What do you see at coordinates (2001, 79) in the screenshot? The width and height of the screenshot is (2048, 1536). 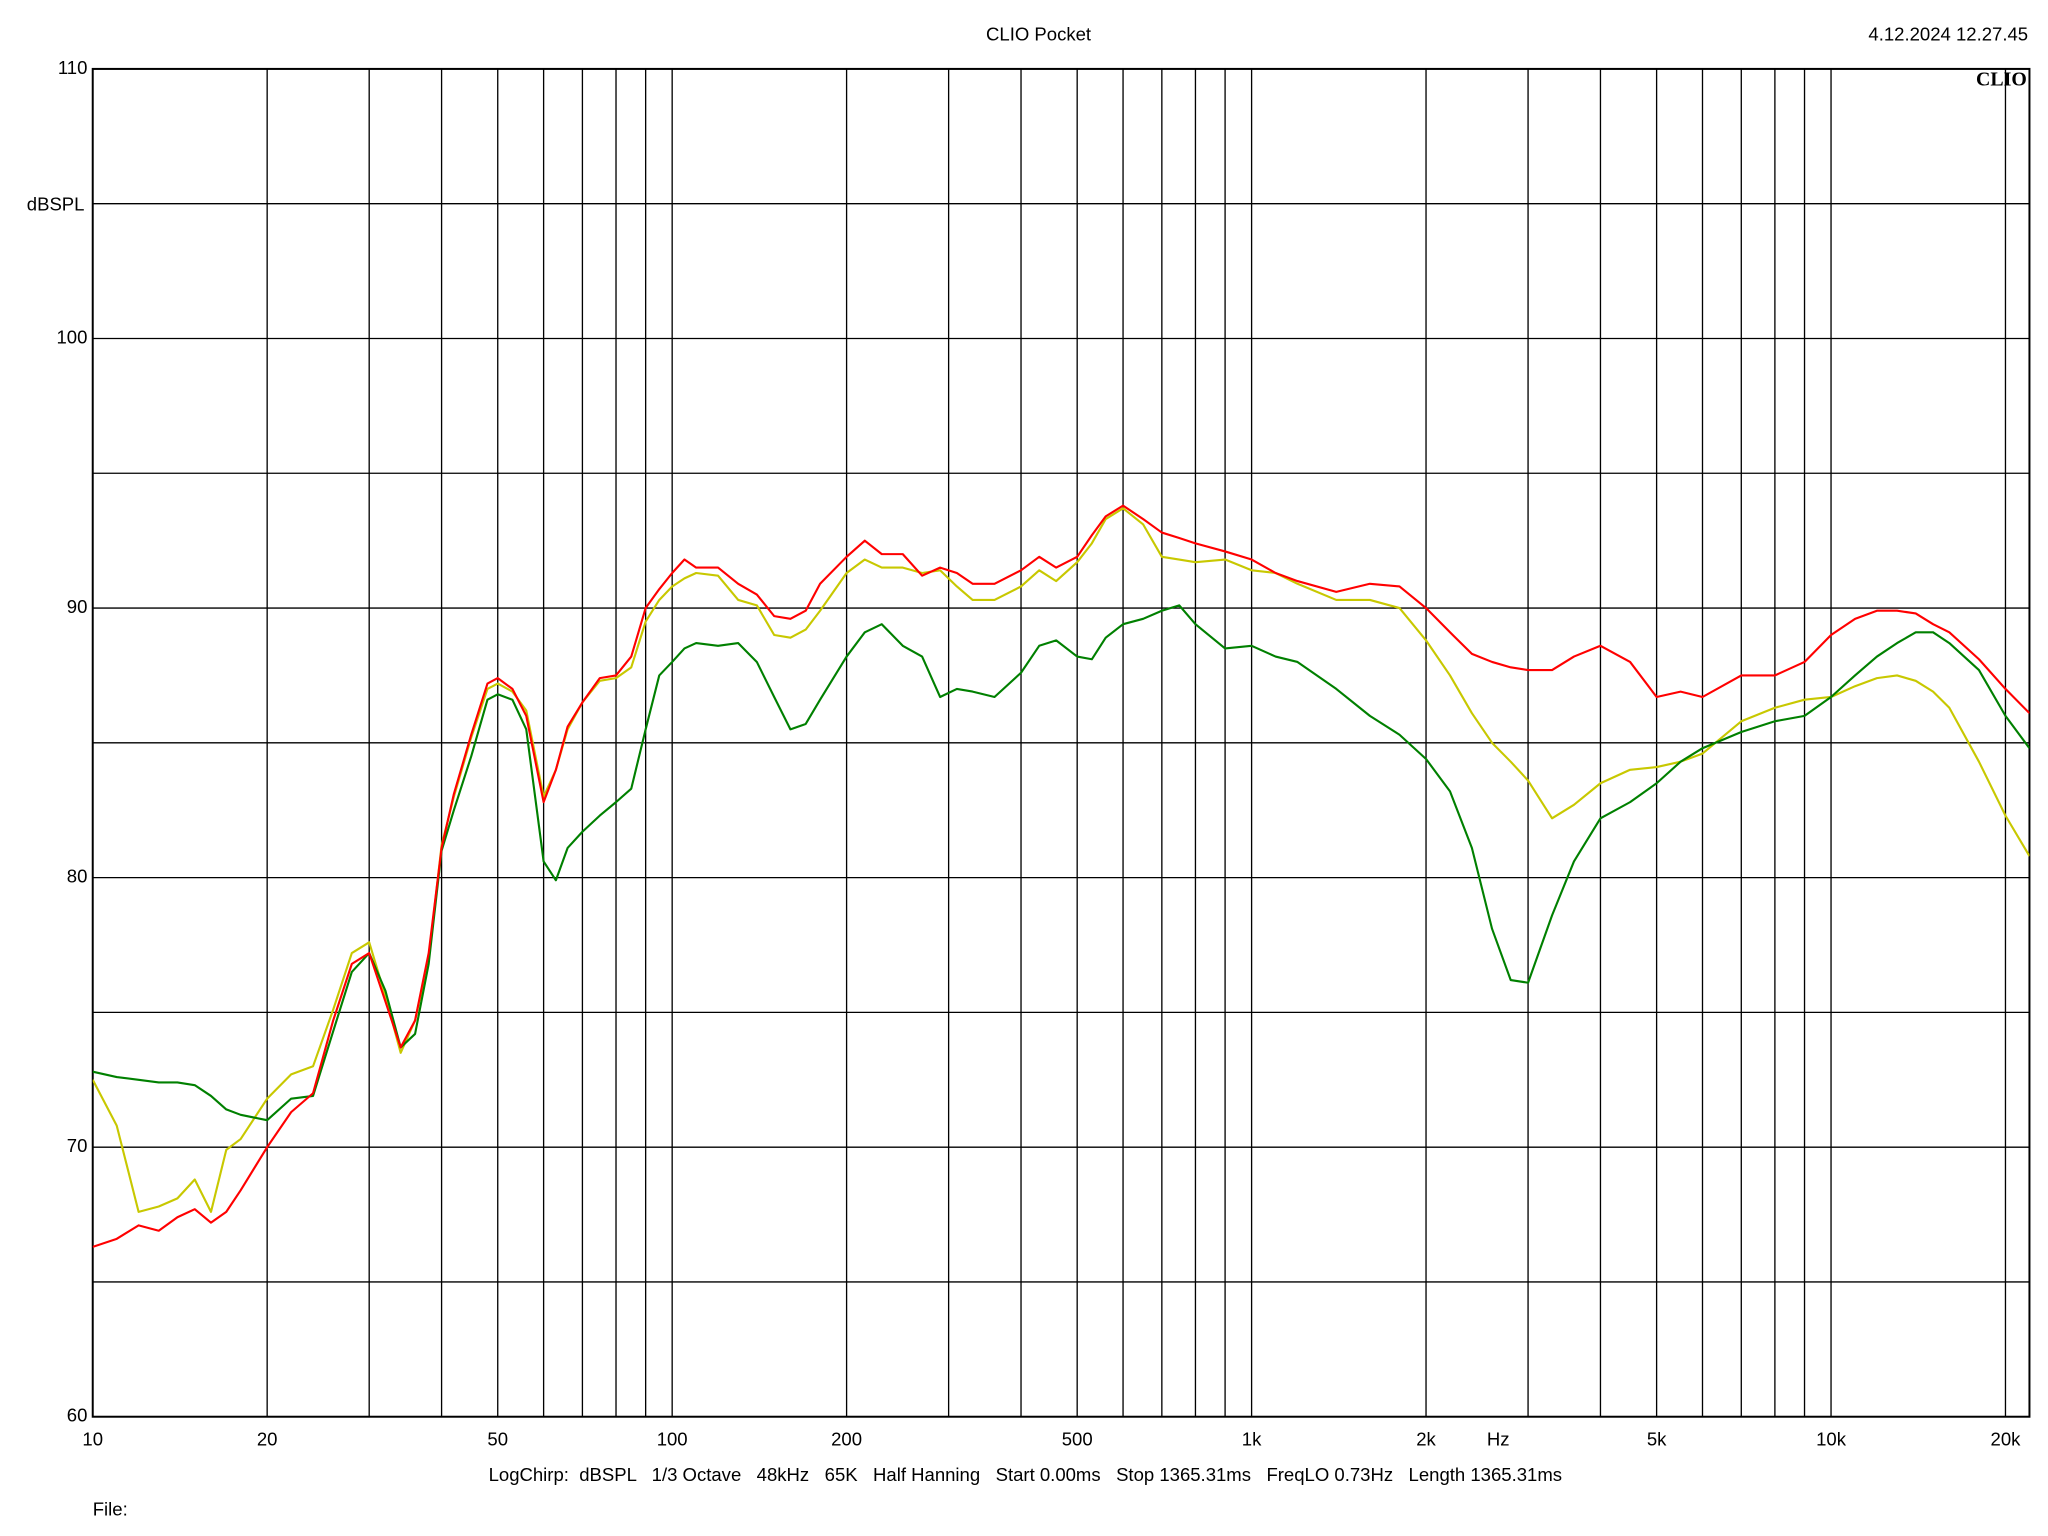 I see `logo: CLIO` at bounding box center [2001, 79].